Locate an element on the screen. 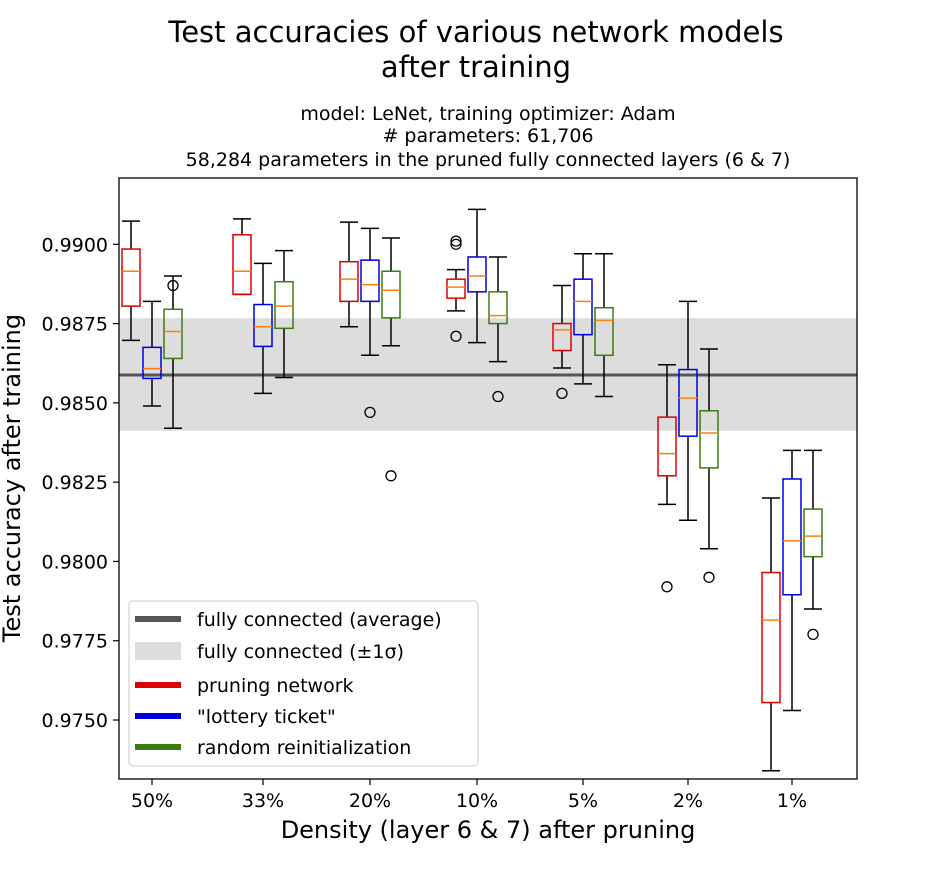 The height and width of the screenshot is (889, 952). x-tick-label: 33% is located at coordinates (263, 801).